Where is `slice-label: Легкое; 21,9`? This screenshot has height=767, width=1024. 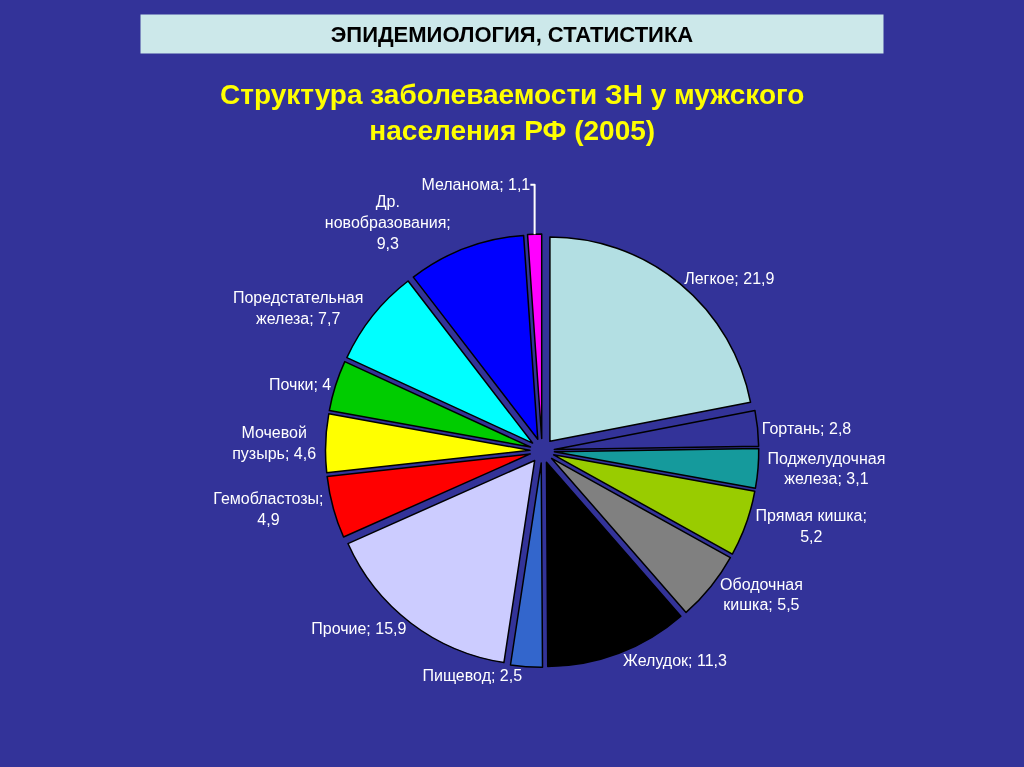
slice-label: Легкое; 21,9 is located at coordinates (729, 279).